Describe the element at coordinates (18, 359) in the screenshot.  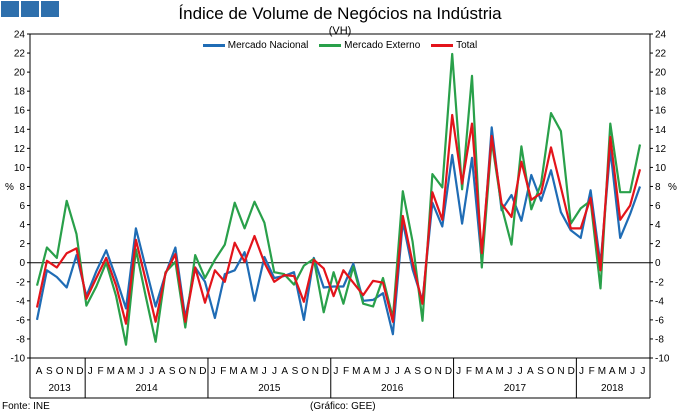
I see `y-tick-label-left: -10` at that location.